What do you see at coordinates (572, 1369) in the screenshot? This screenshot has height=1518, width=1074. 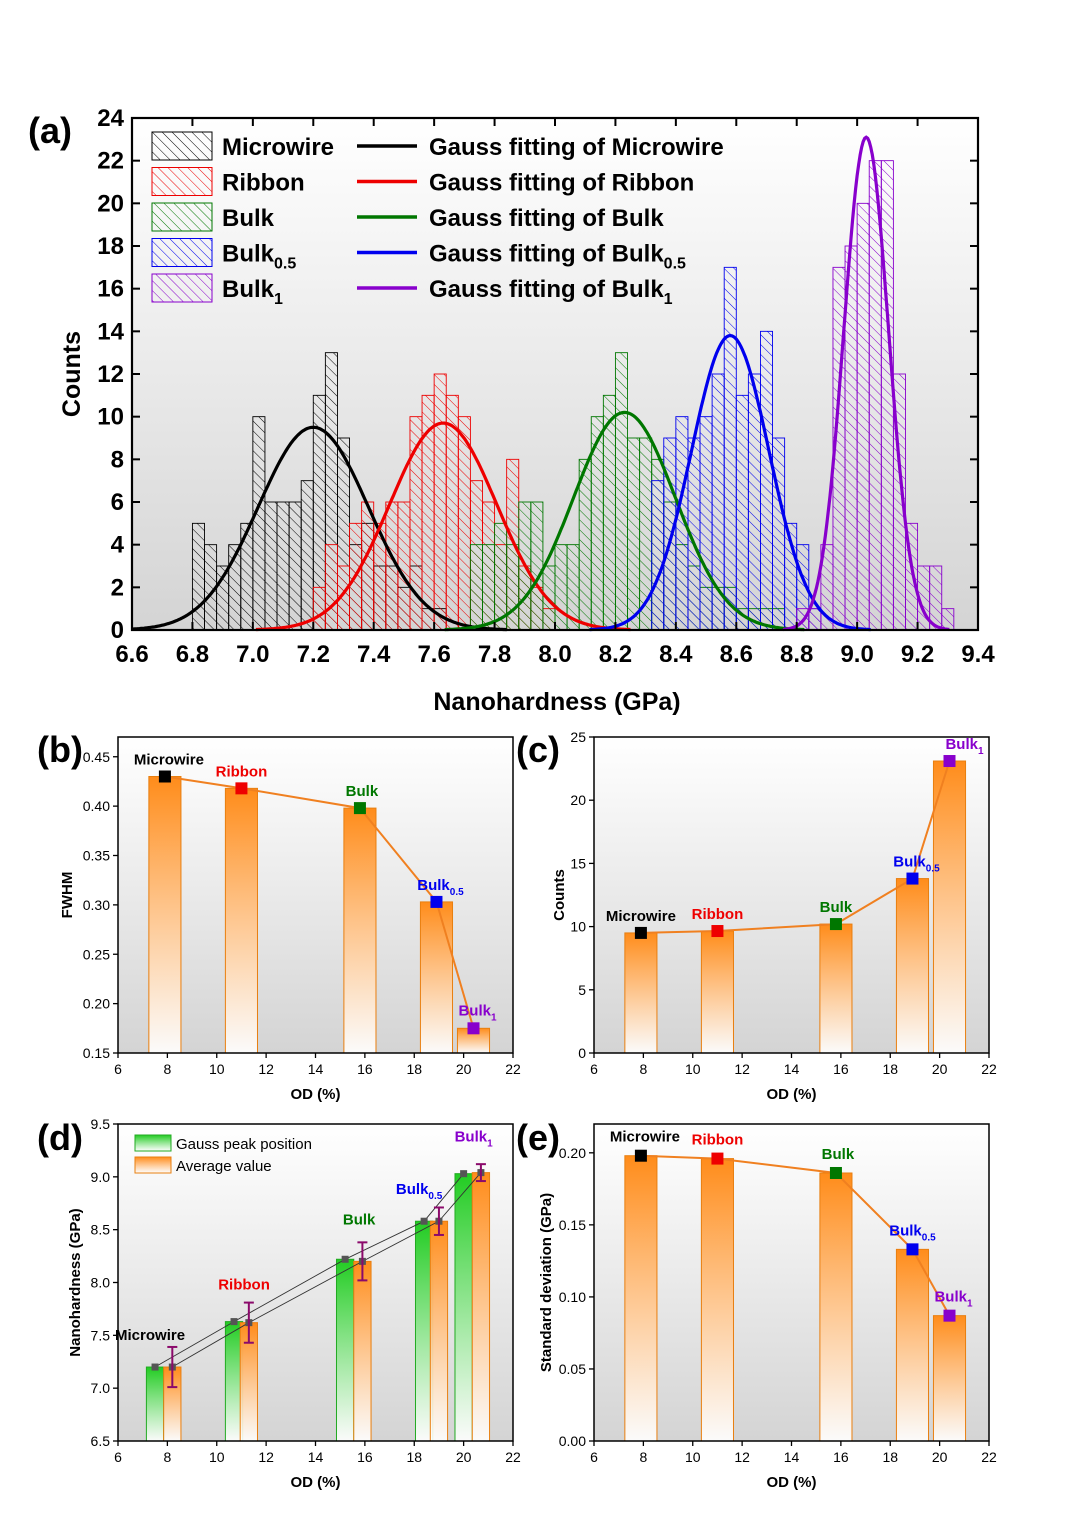 I see `y-tick-label: 0.05` at bounding box center [572, 1369].